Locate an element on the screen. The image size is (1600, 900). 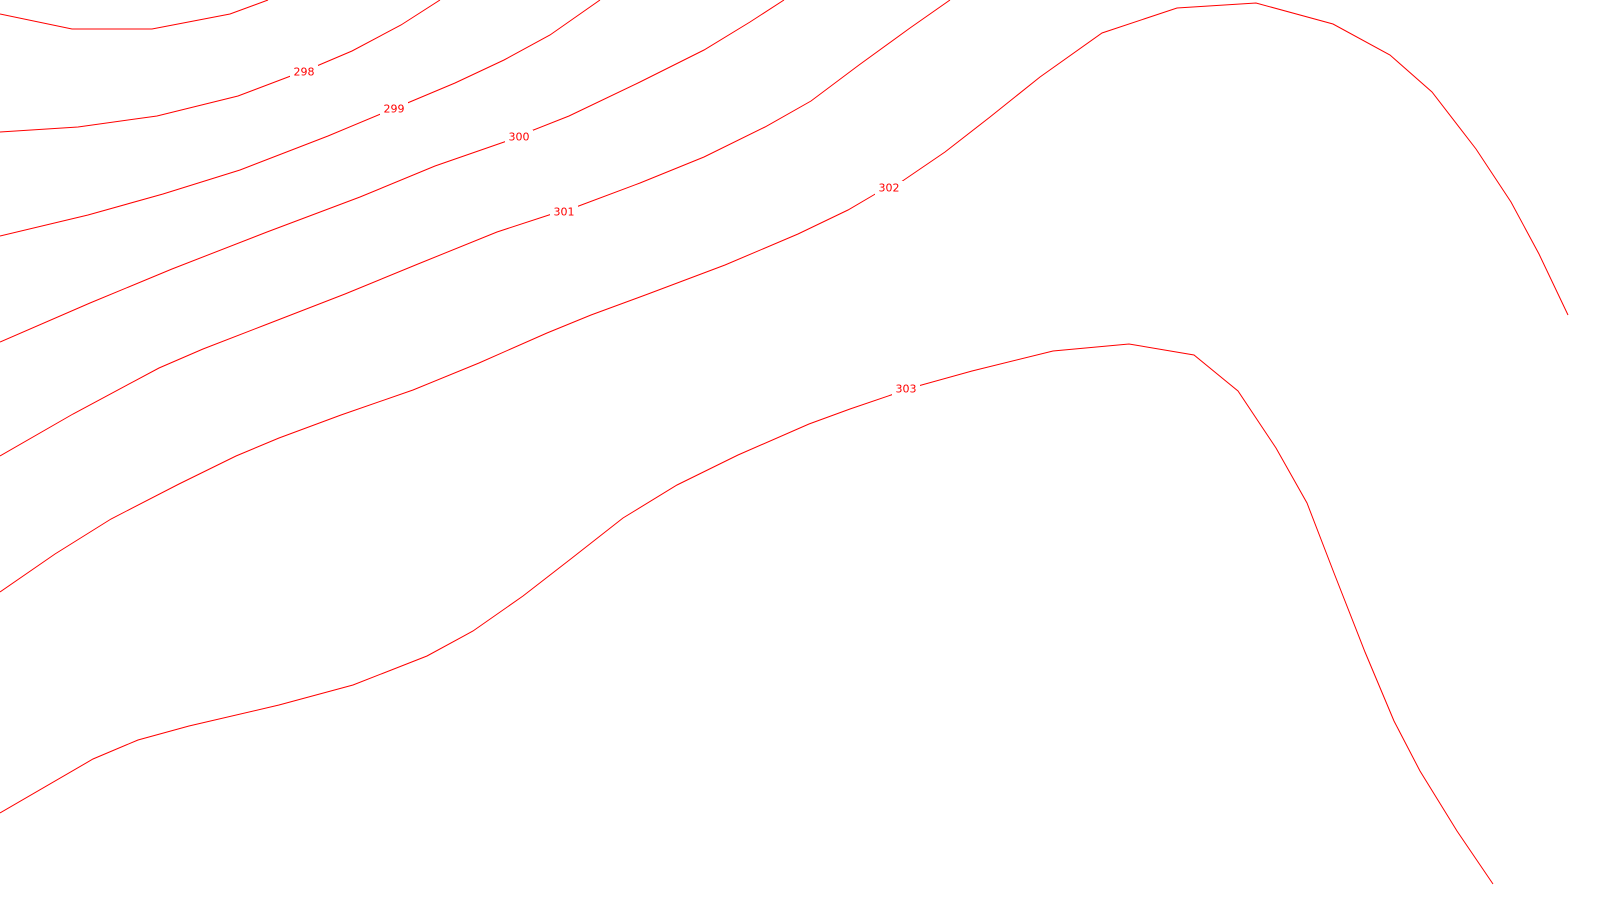
contour-label-300-text: 300 is located at coordinates (519, 137).